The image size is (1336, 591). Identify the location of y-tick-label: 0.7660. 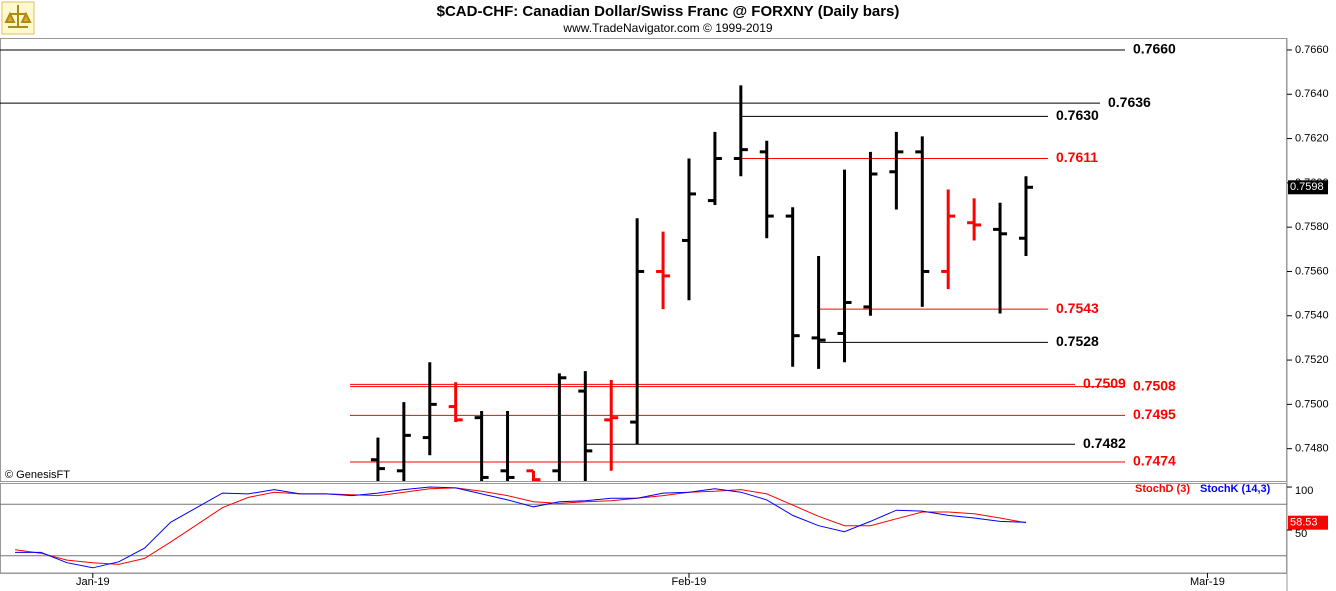
(1312, 50).